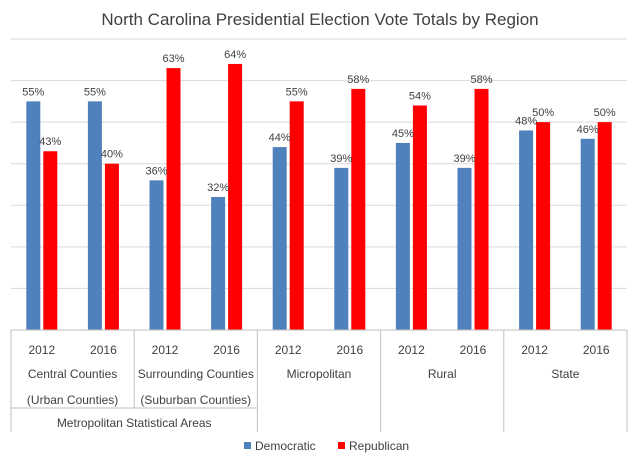 The height and width of the screenshot is (464, 640). Describe the element at coordinates (156, 171) in the screenshot. I see `data-label-democratic: 36%` at that location.